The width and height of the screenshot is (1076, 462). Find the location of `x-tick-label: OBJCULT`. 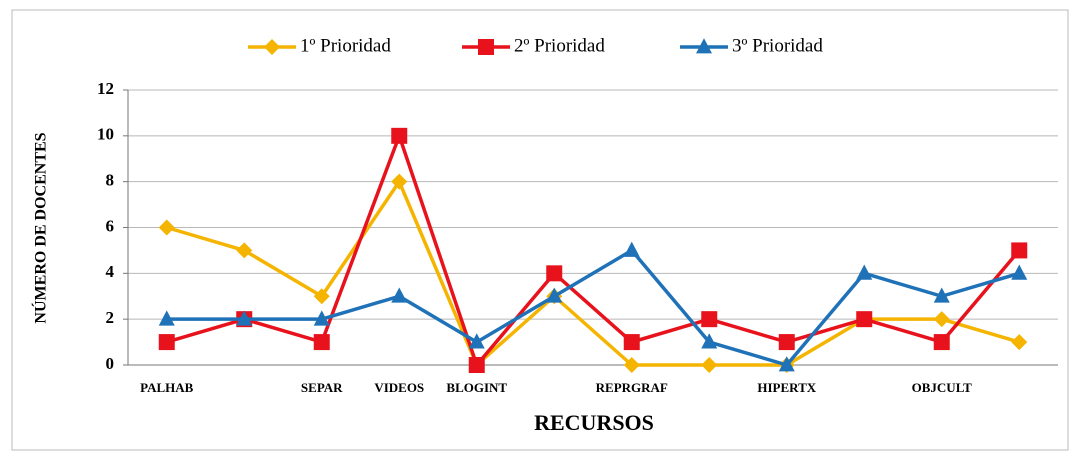

x-tick-label: OBJCULT is located at coordinates (942, 387).